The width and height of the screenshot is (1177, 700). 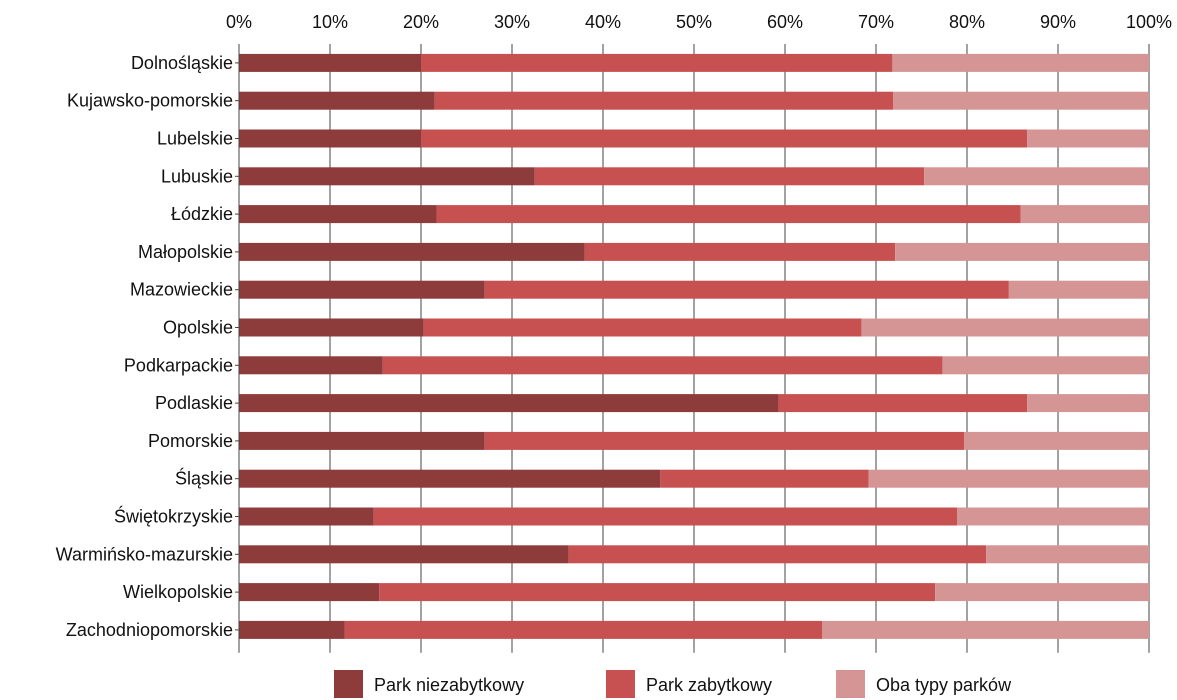 What do you see at coordinates (694, 22) in the screenshot?
I see `x-tick-label: 50%` at bounding box center [694, 22].